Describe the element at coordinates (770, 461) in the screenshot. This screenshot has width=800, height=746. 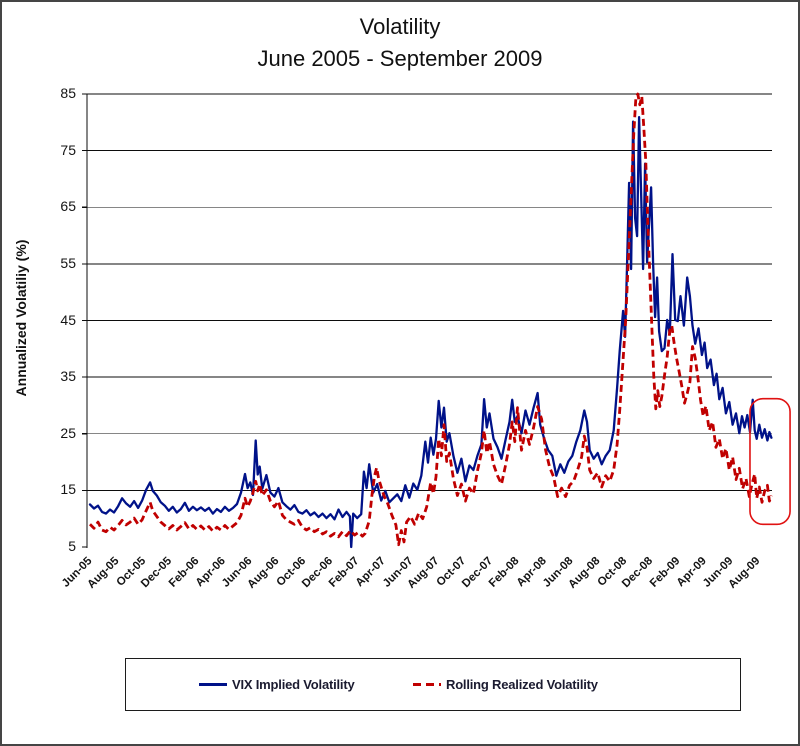
I see `highlight-annotation-box` at that location.